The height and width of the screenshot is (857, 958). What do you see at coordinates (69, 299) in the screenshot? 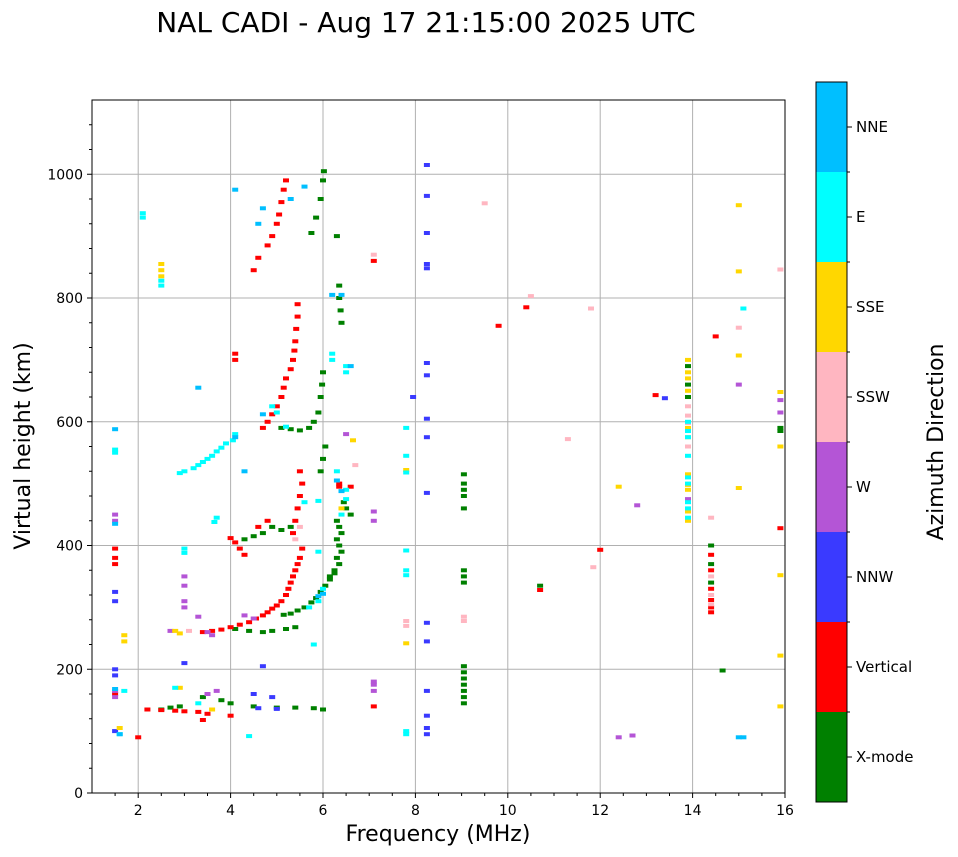
I see `y-tick-label: 800` at bounding box center [69, 299].